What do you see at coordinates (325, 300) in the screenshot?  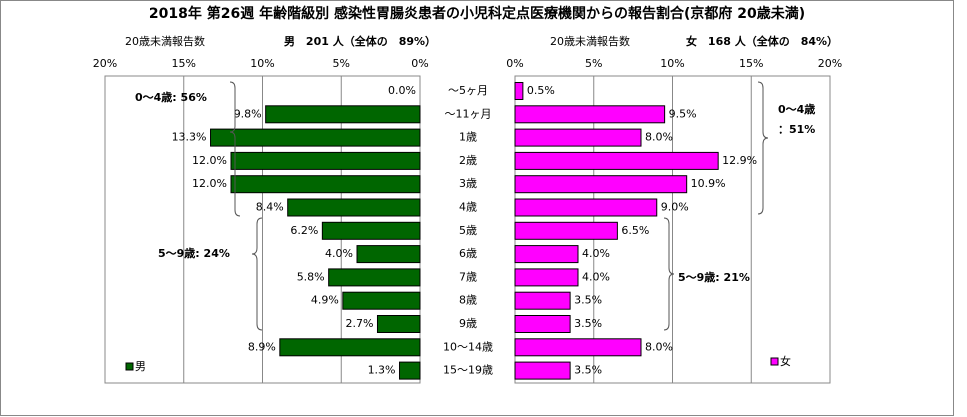 I see `data-label: 4.9%` at bounding box center [325, 300].